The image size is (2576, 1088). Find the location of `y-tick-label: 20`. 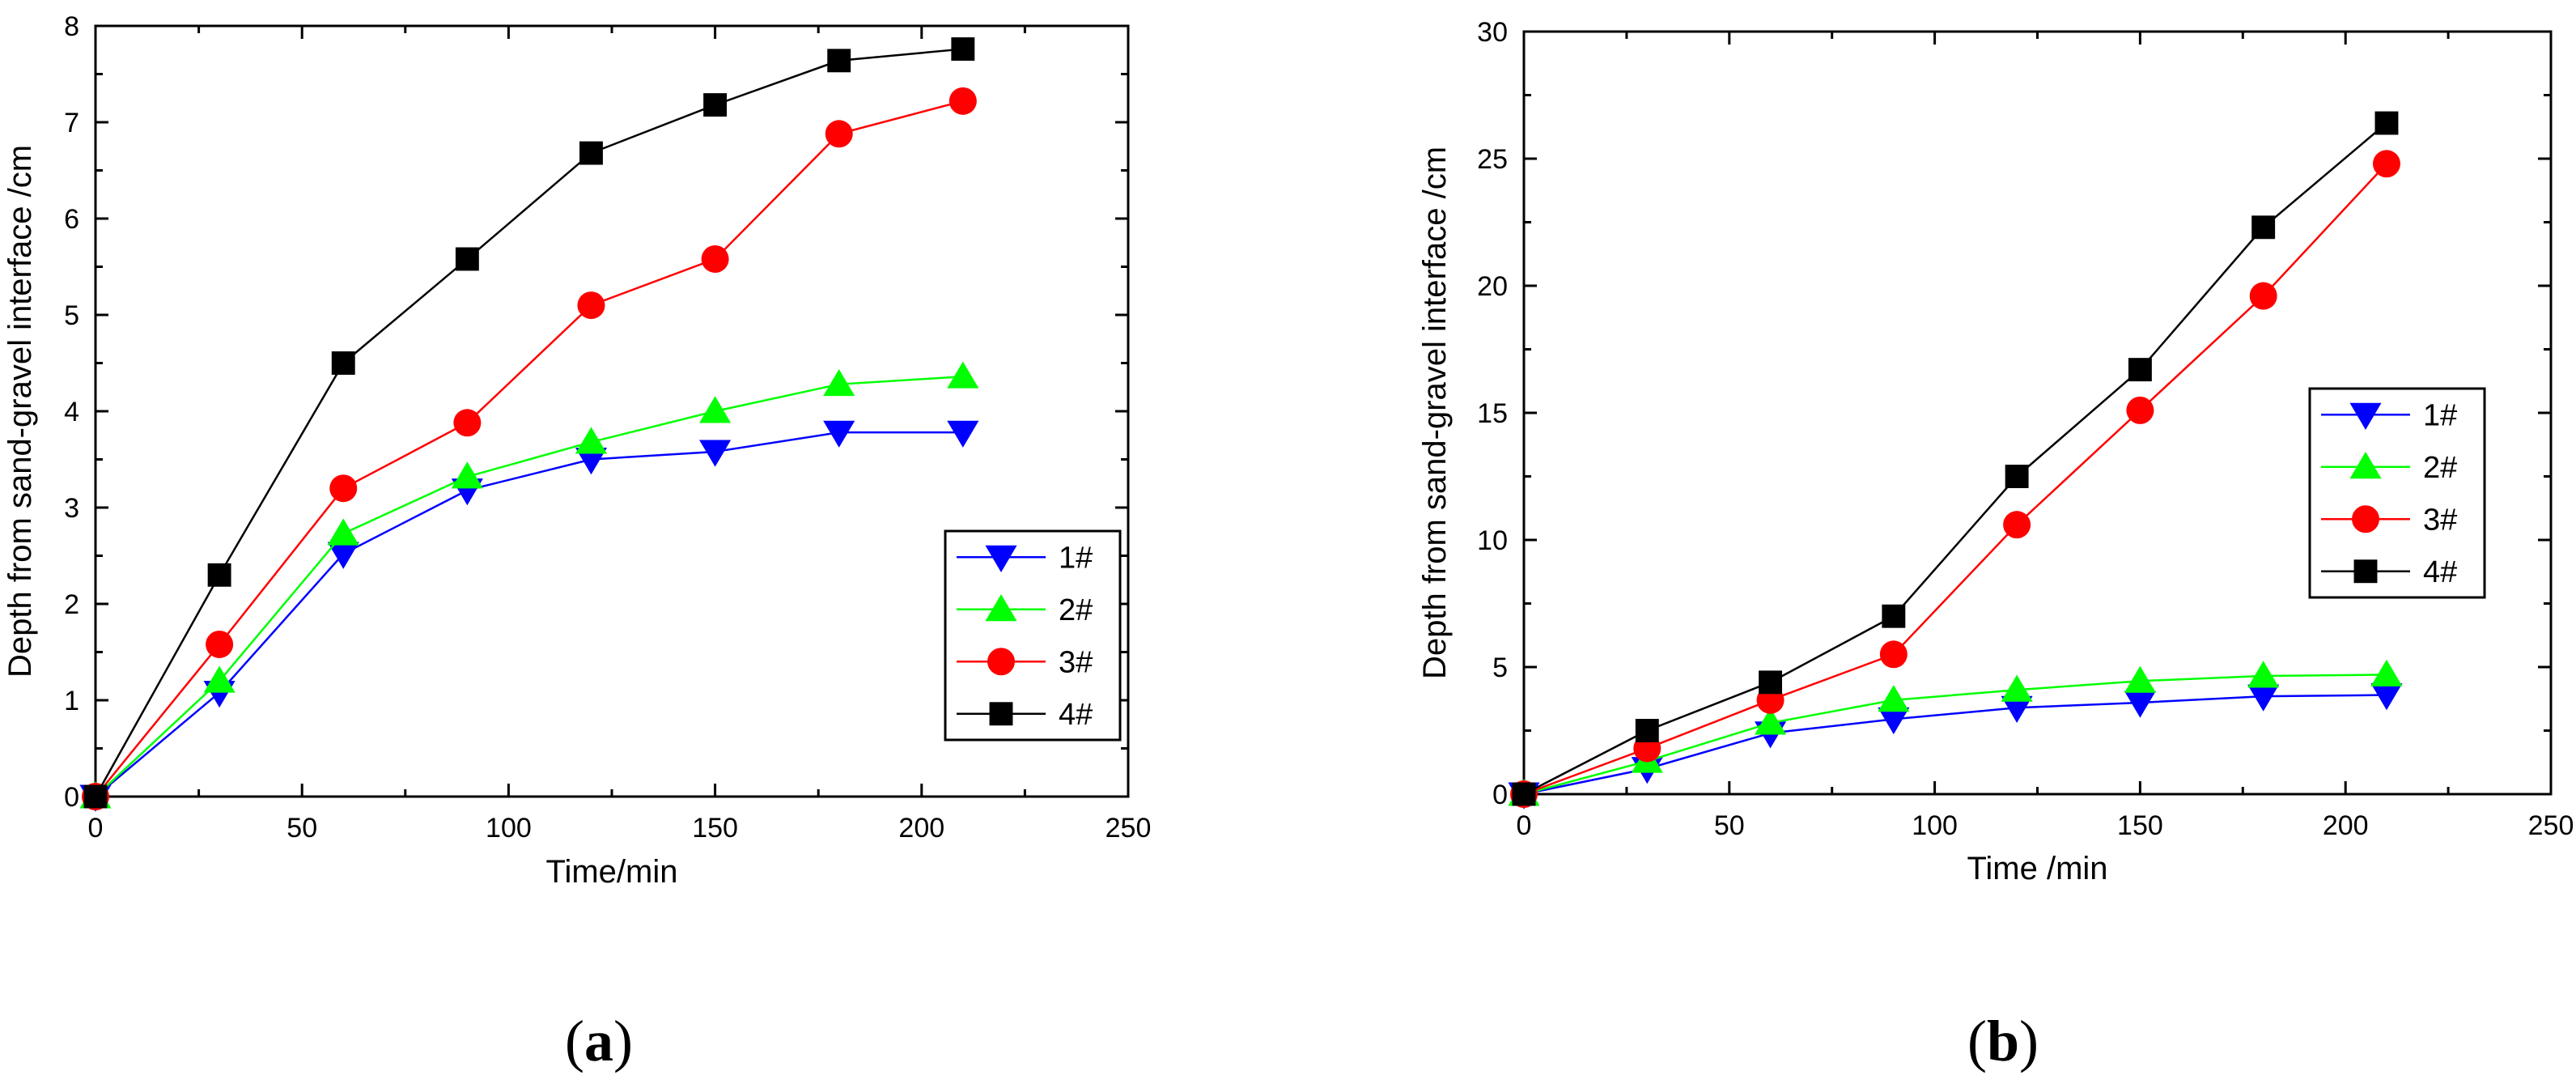

y-tick-label: 20 is located at coordinates (1492, 286).